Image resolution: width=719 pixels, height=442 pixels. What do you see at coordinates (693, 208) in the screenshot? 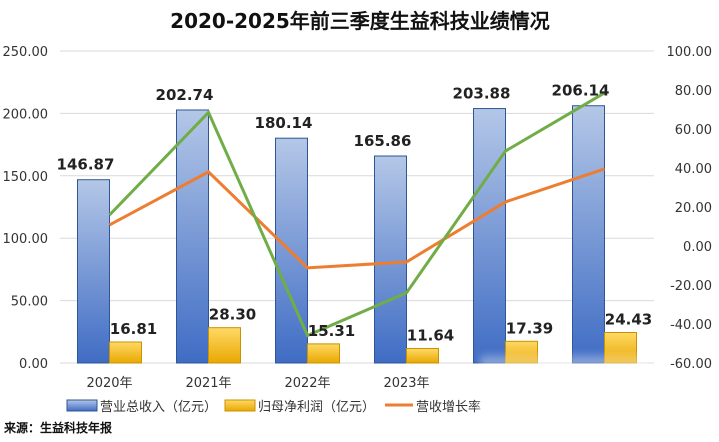
I see `right-tick-label: 20.00` at bounding box center [693, 208].